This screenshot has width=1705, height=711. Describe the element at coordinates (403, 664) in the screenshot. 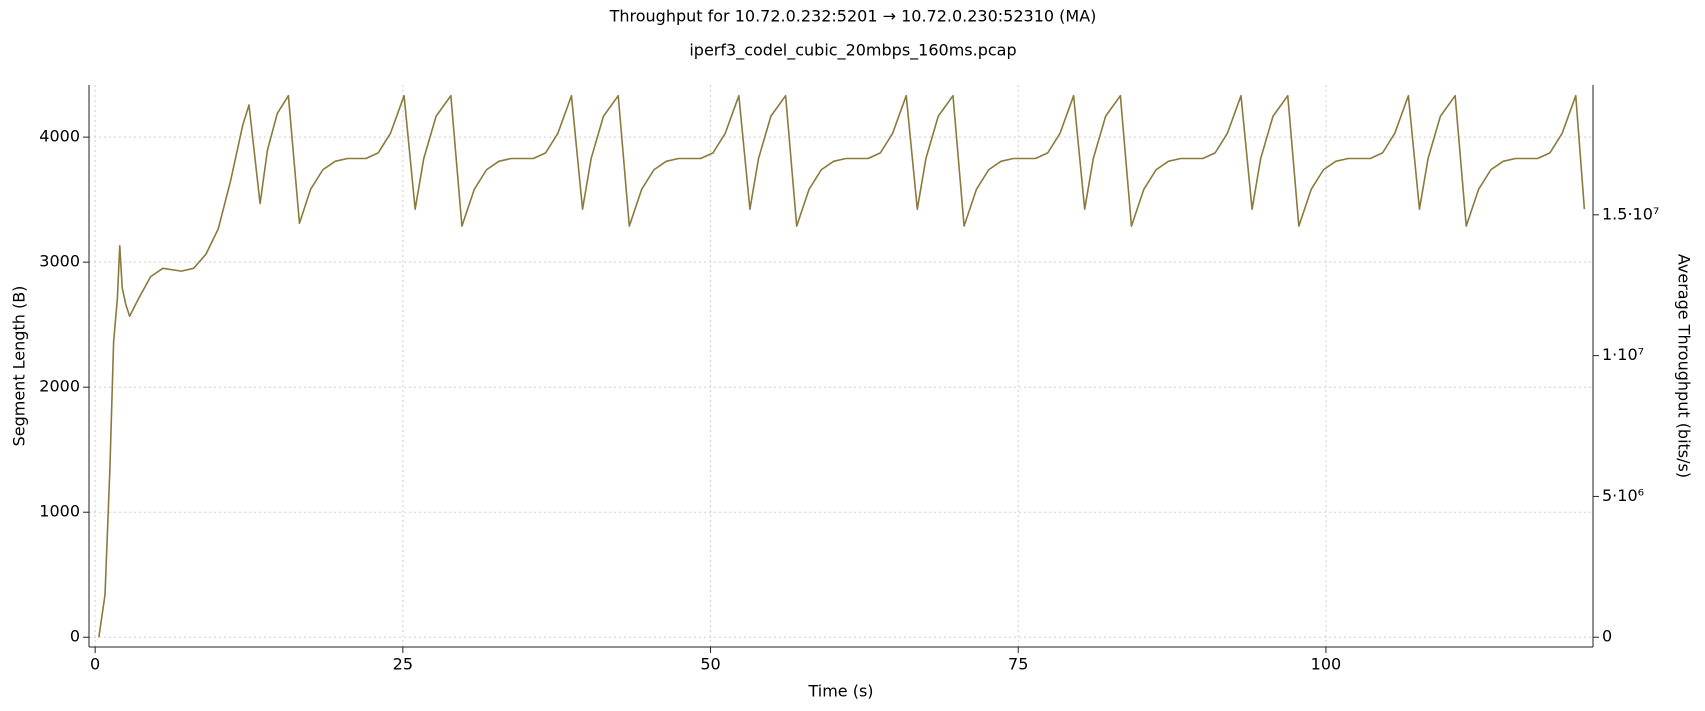

I see `x-tick-label: 25` at that location.